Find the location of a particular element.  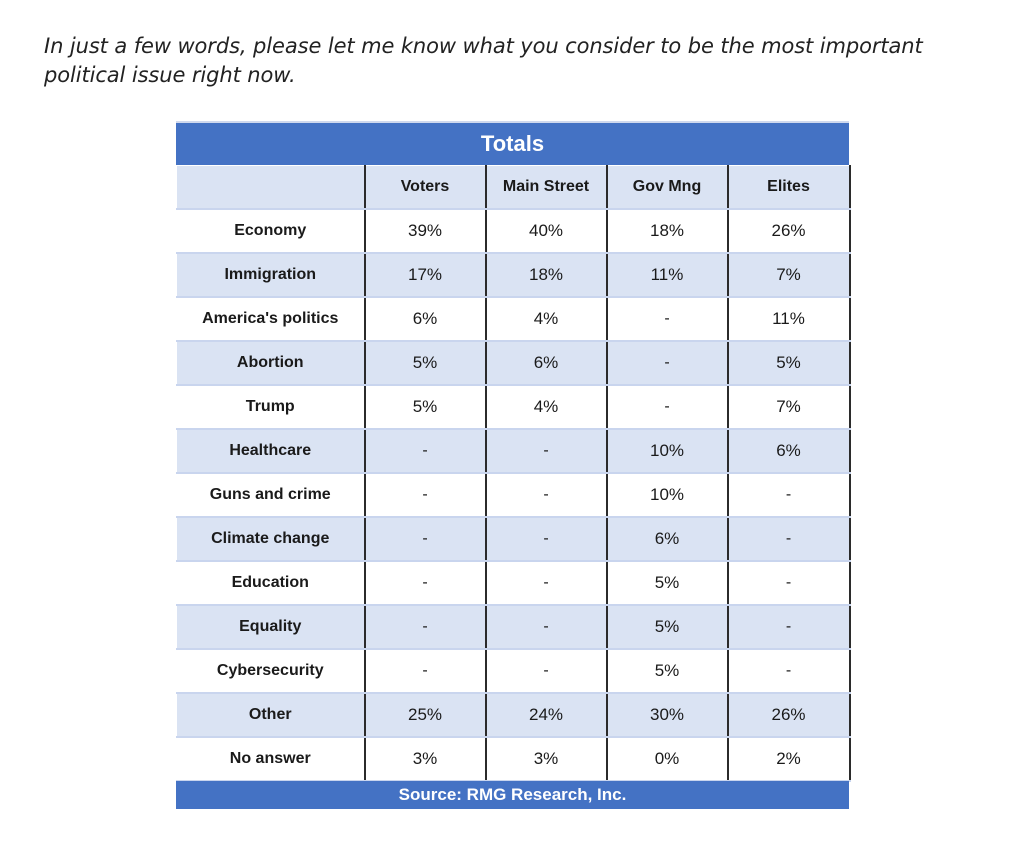

table-row: Guns and crime - -10% - is located at coordinates (513, 495).